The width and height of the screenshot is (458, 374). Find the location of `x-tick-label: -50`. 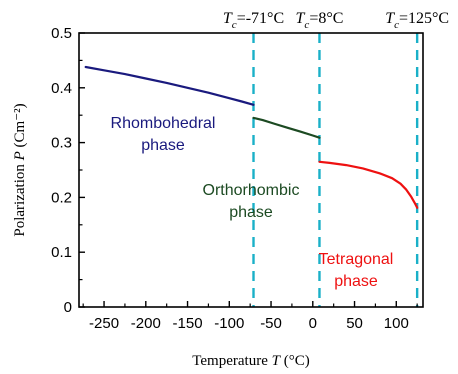

x-tick-label: -50 is located at coordinates (271, 323).